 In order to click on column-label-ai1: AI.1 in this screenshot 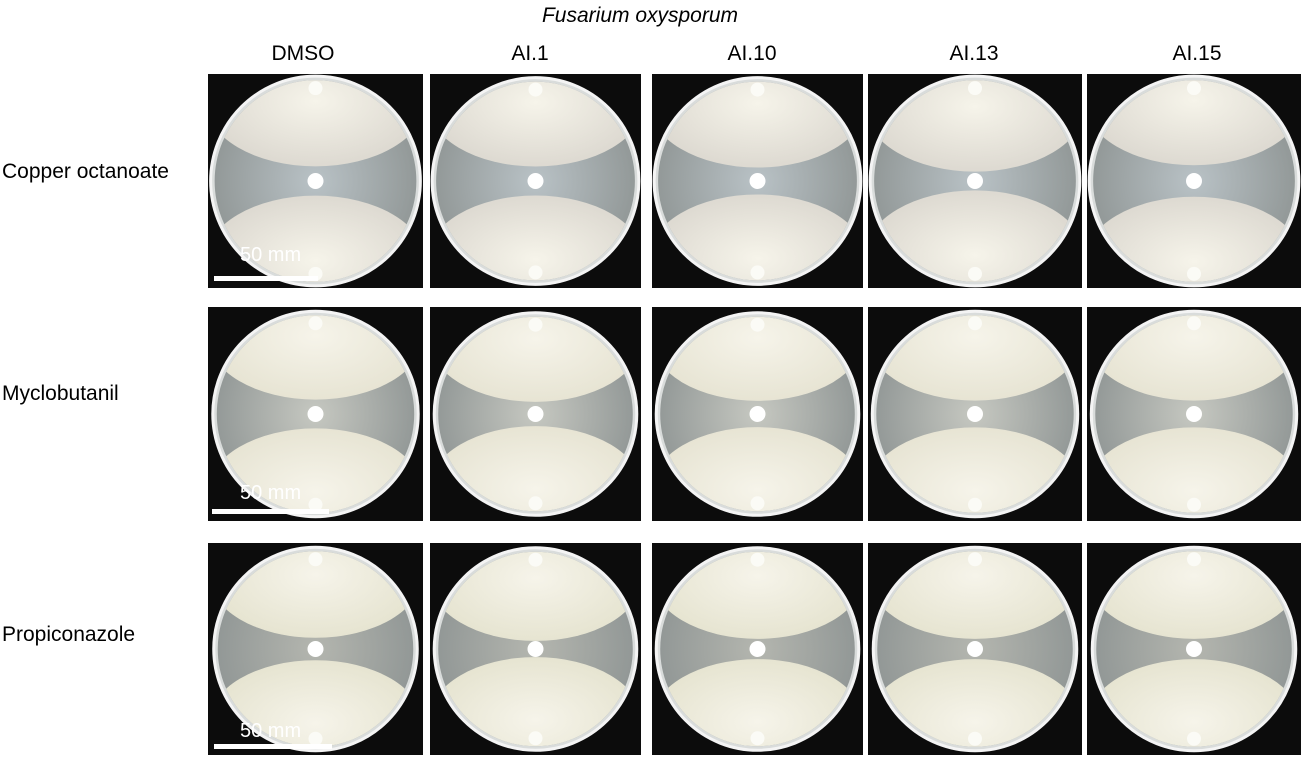, I will do `click(530, 53)`.